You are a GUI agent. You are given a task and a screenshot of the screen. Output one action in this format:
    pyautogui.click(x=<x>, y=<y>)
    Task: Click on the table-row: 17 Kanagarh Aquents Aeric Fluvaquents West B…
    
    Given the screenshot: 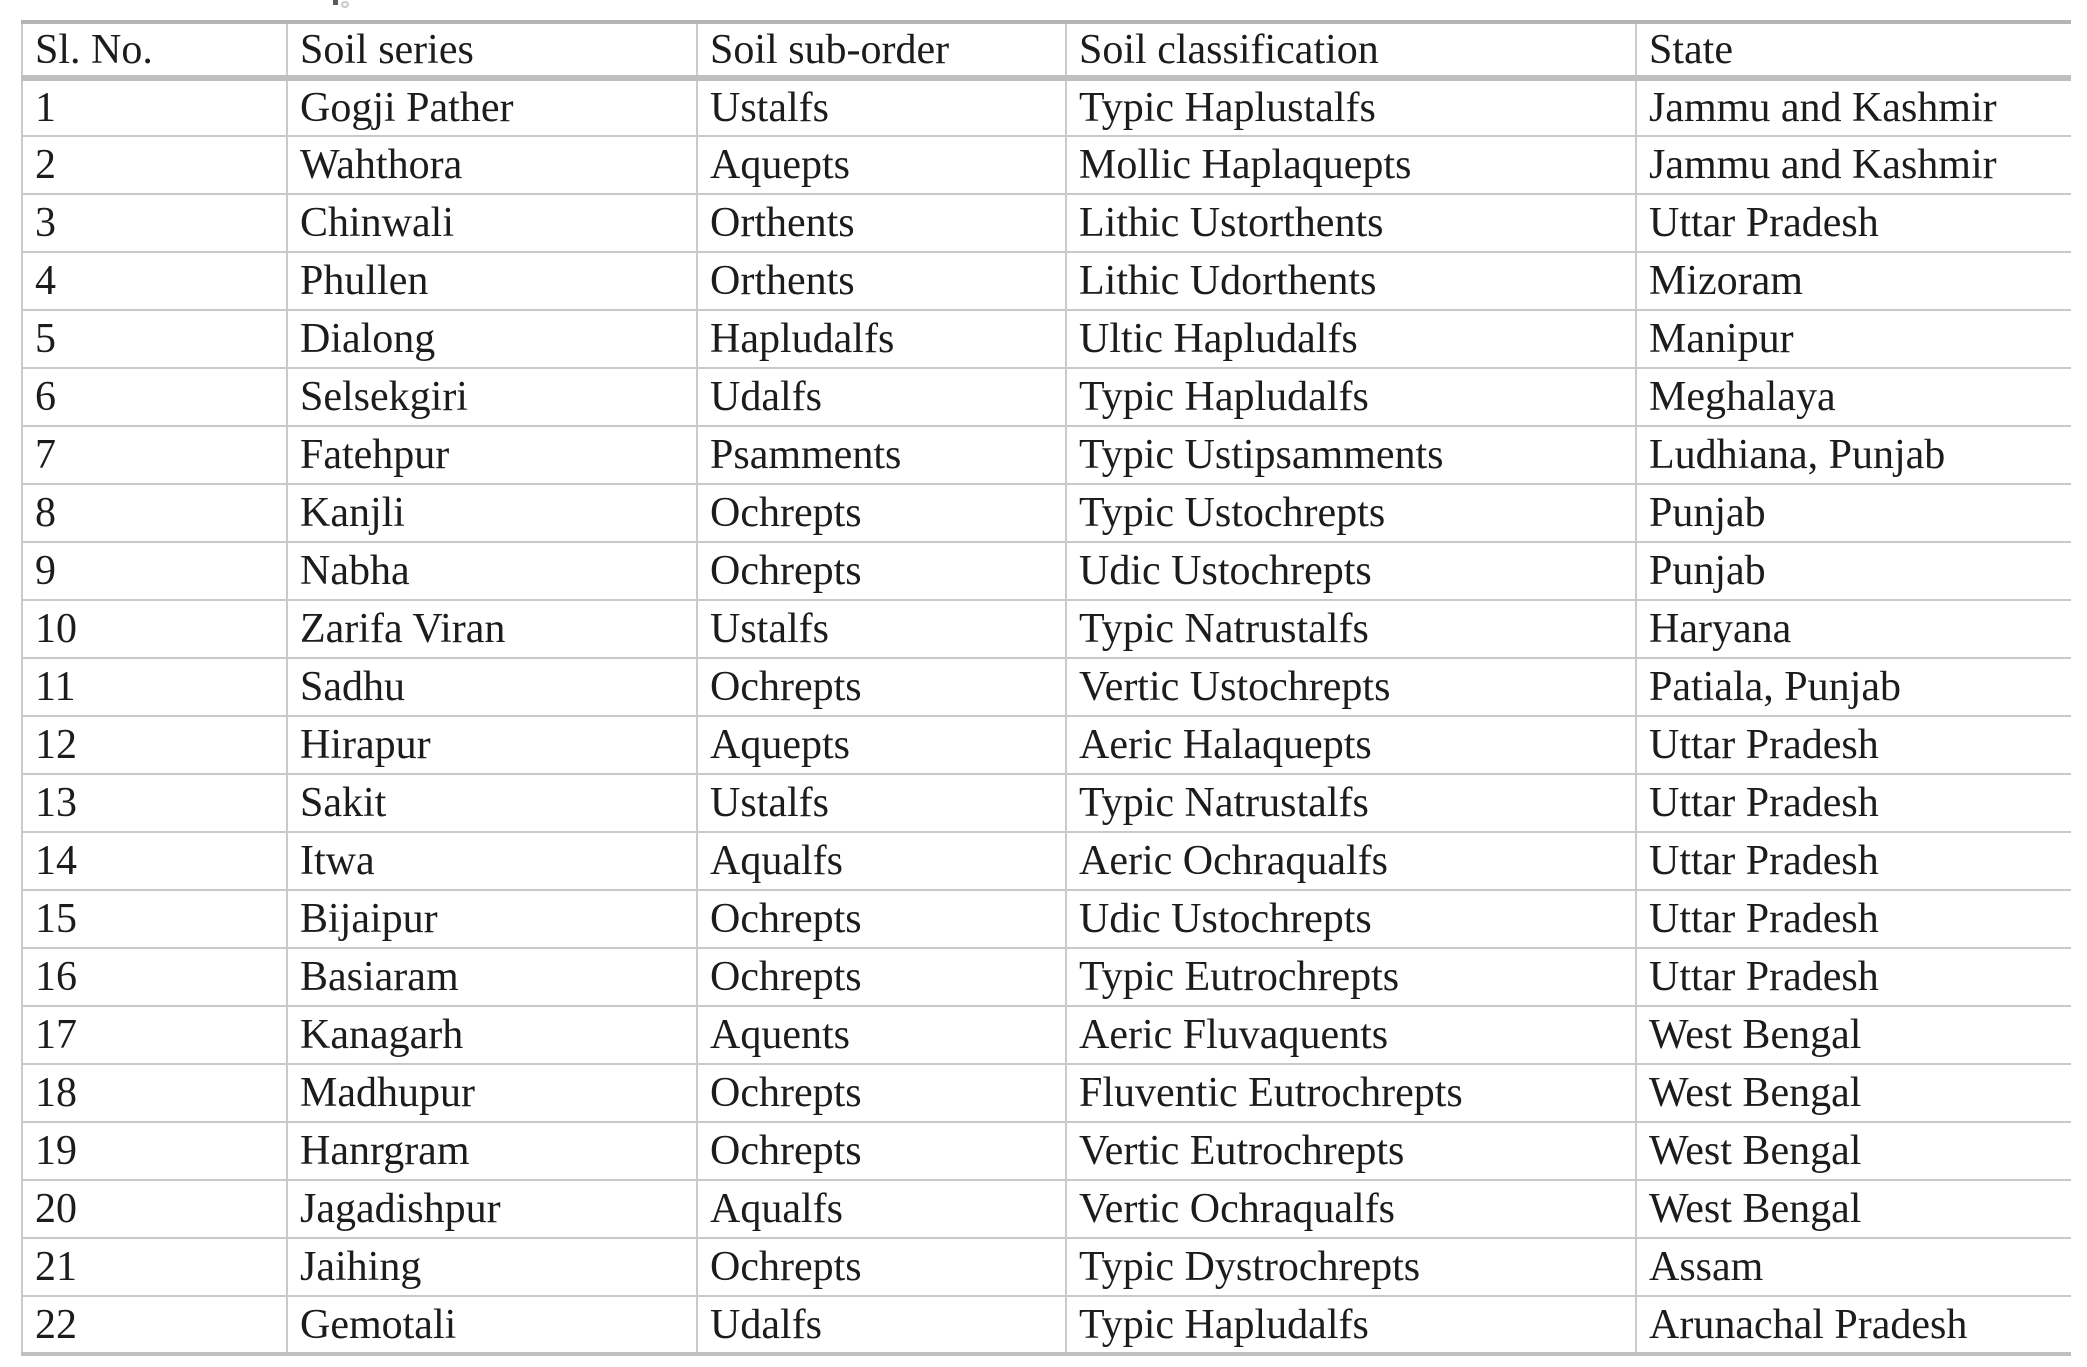 What is the action you would take?
    pyautogui.click(x=1046, y=1035)
    